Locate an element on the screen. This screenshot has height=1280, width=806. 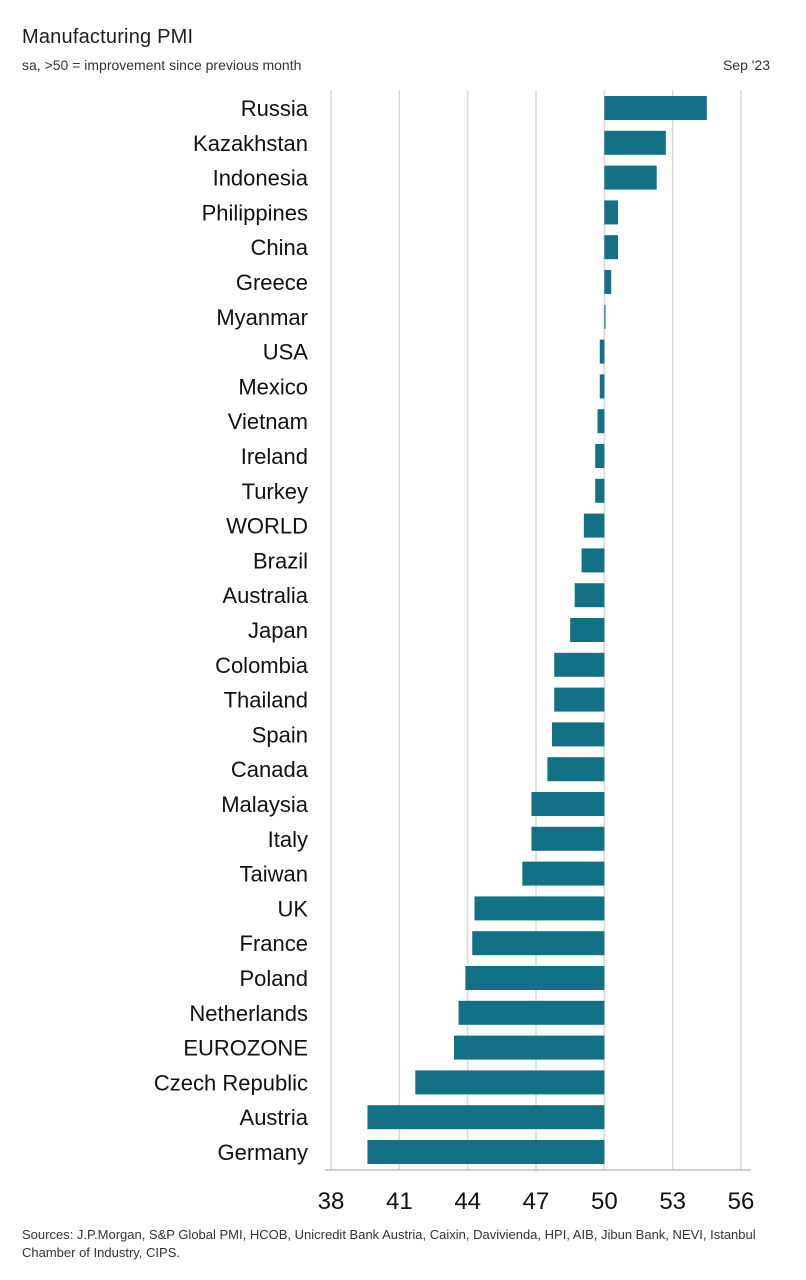
bar-kazakhstan is located at coordinates (635, 142).